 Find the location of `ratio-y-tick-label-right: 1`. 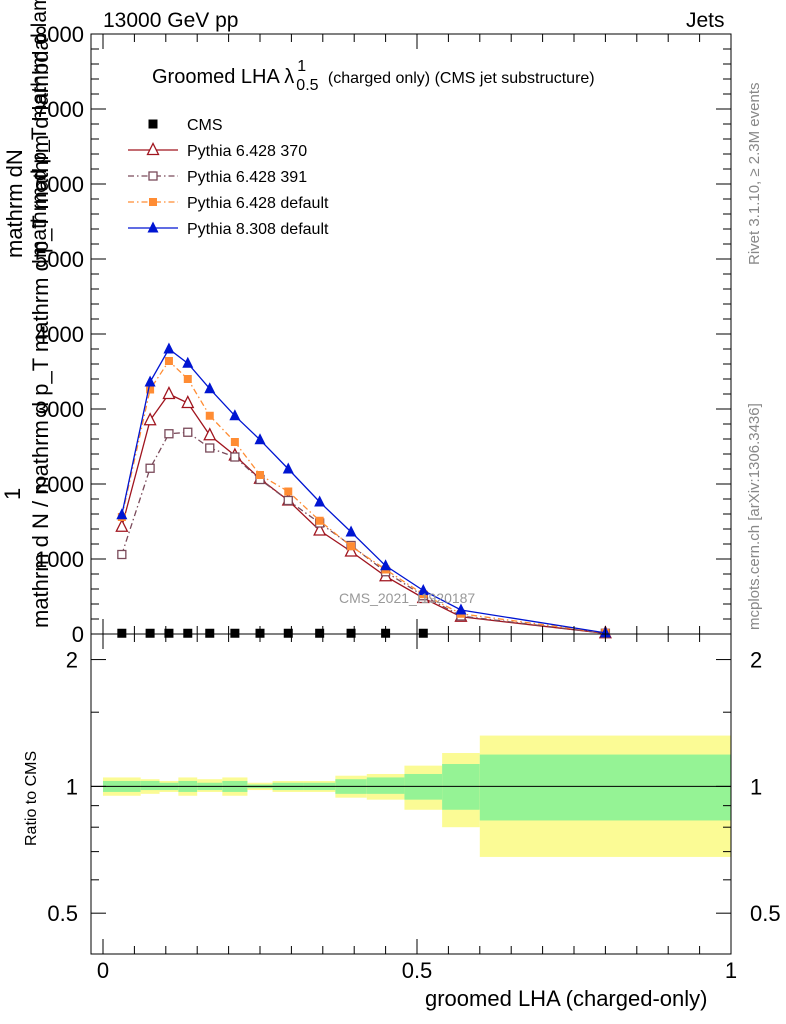

ratio-y-tick-label-right: 1 is located at coordinates (756, 786).